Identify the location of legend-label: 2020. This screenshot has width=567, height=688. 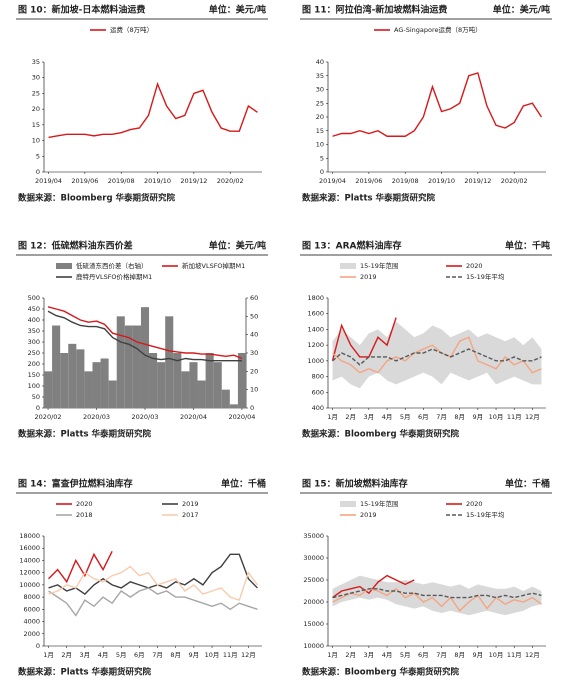
(84, 504).